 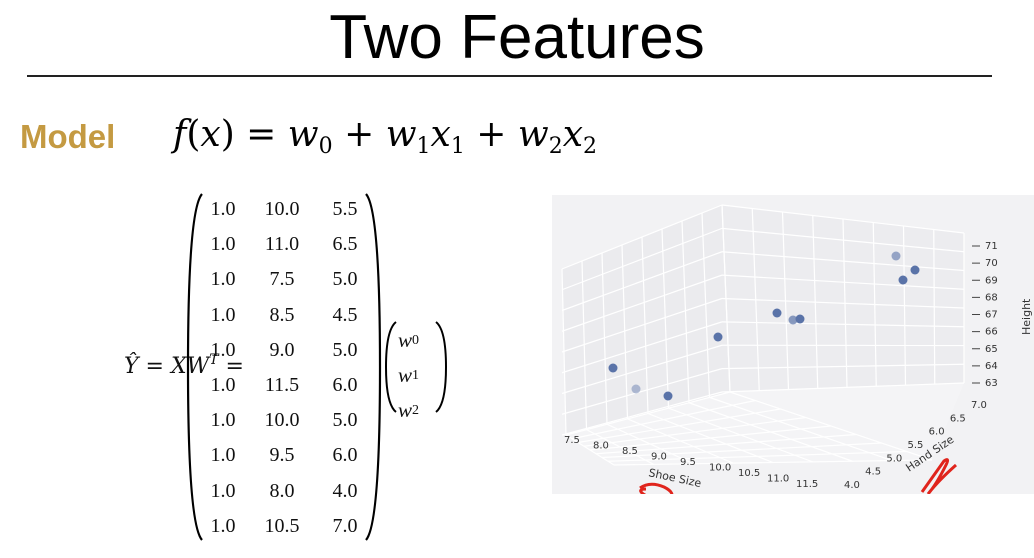 I want to click on matrix-row: 1.0 9.0 5.0, so click(x=286, y=350).